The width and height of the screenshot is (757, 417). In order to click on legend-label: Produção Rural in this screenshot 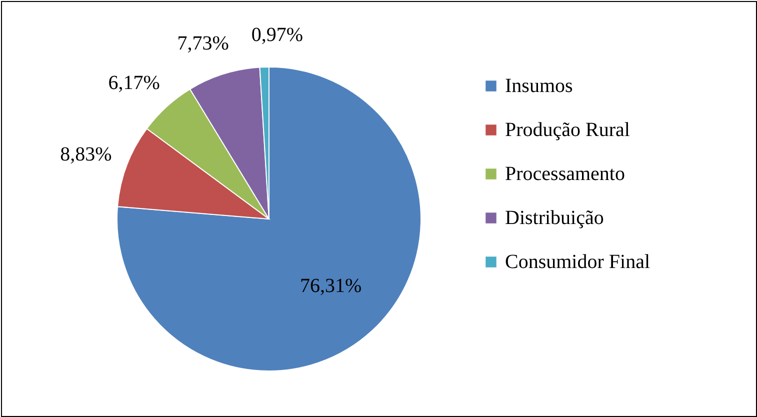, I will do `click(567, 130)`.